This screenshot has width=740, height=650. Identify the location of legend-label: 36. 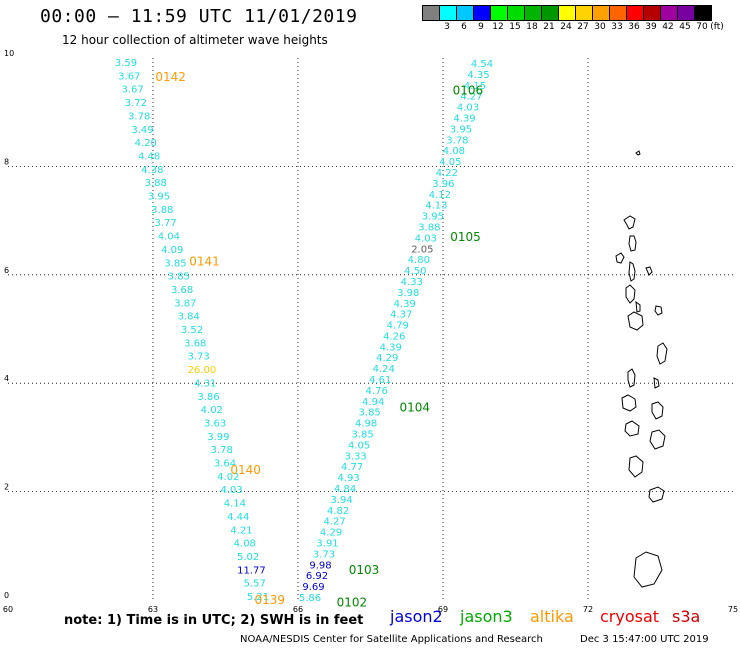
(634, 27).